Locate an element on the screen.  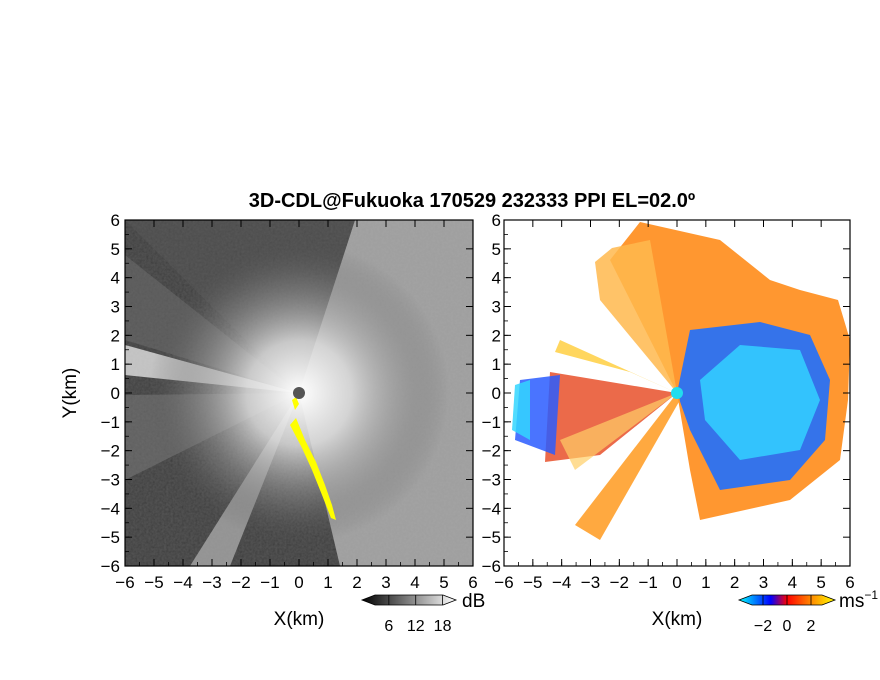
velocity-x-tick-label: 3 is located at coordinates (763, 582).